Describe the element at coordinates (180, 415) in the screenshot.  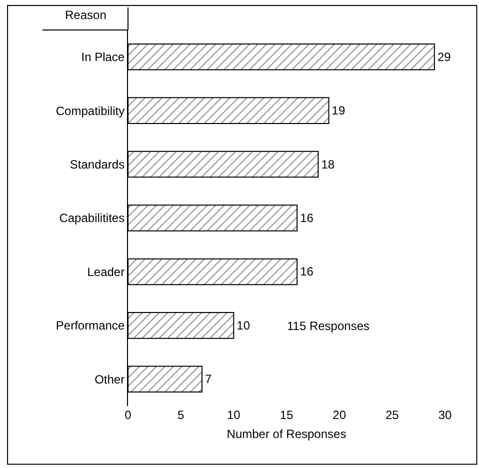
I see `x-tick-label: 5` at that location.